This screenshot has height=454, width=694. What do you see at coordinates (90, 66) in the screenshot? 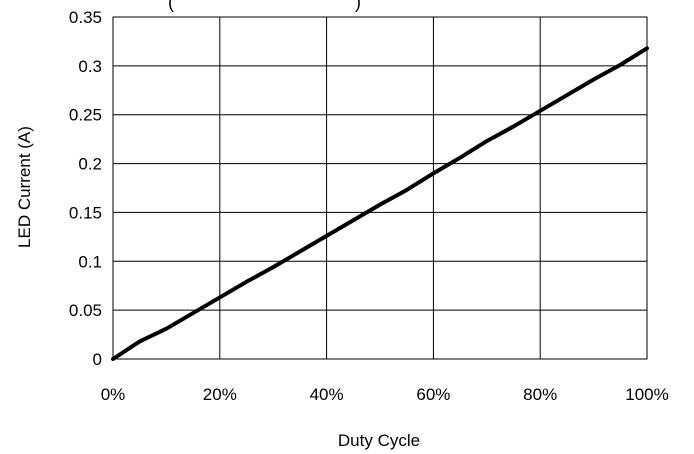
I see `y-tick-label: 0.3` at bounding box center [90, 66].